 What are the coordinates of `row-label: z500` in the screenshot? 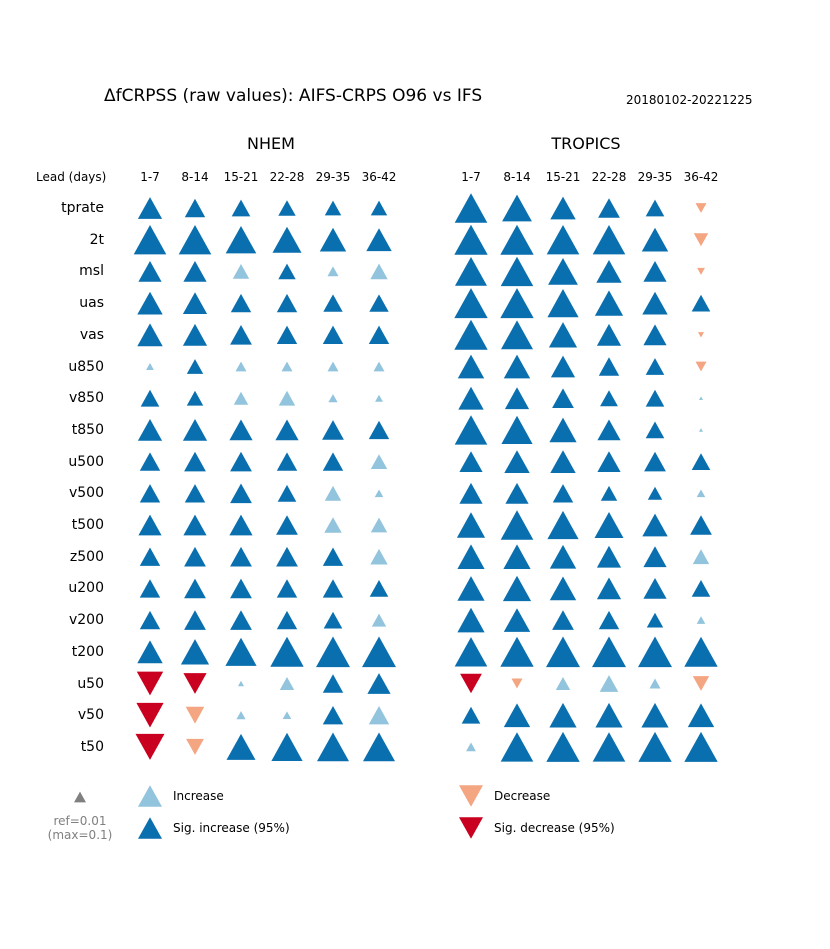 It's located at (86, 556).